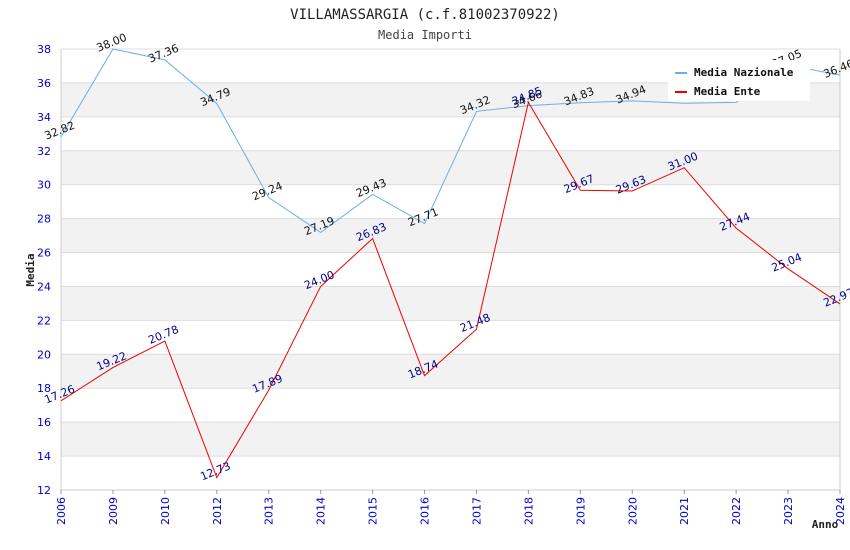 The image size is (850, 550). I want to click on y-tick-label: 36, so click(44, 83).